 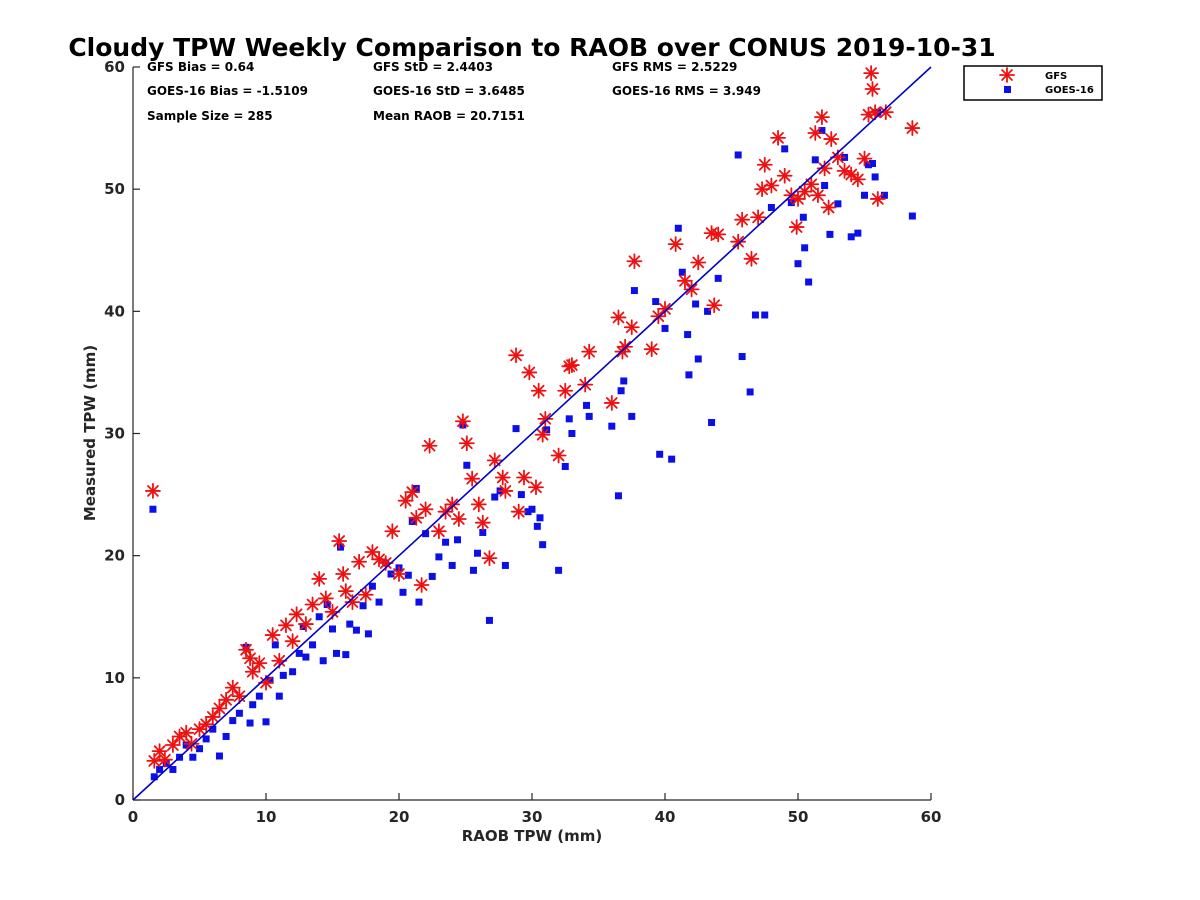 What do you see at coordinates (532, 836) in the screenshot?
I see `x-axis-label: RAOB TPW (mm)` at bounding box center [532, 836].